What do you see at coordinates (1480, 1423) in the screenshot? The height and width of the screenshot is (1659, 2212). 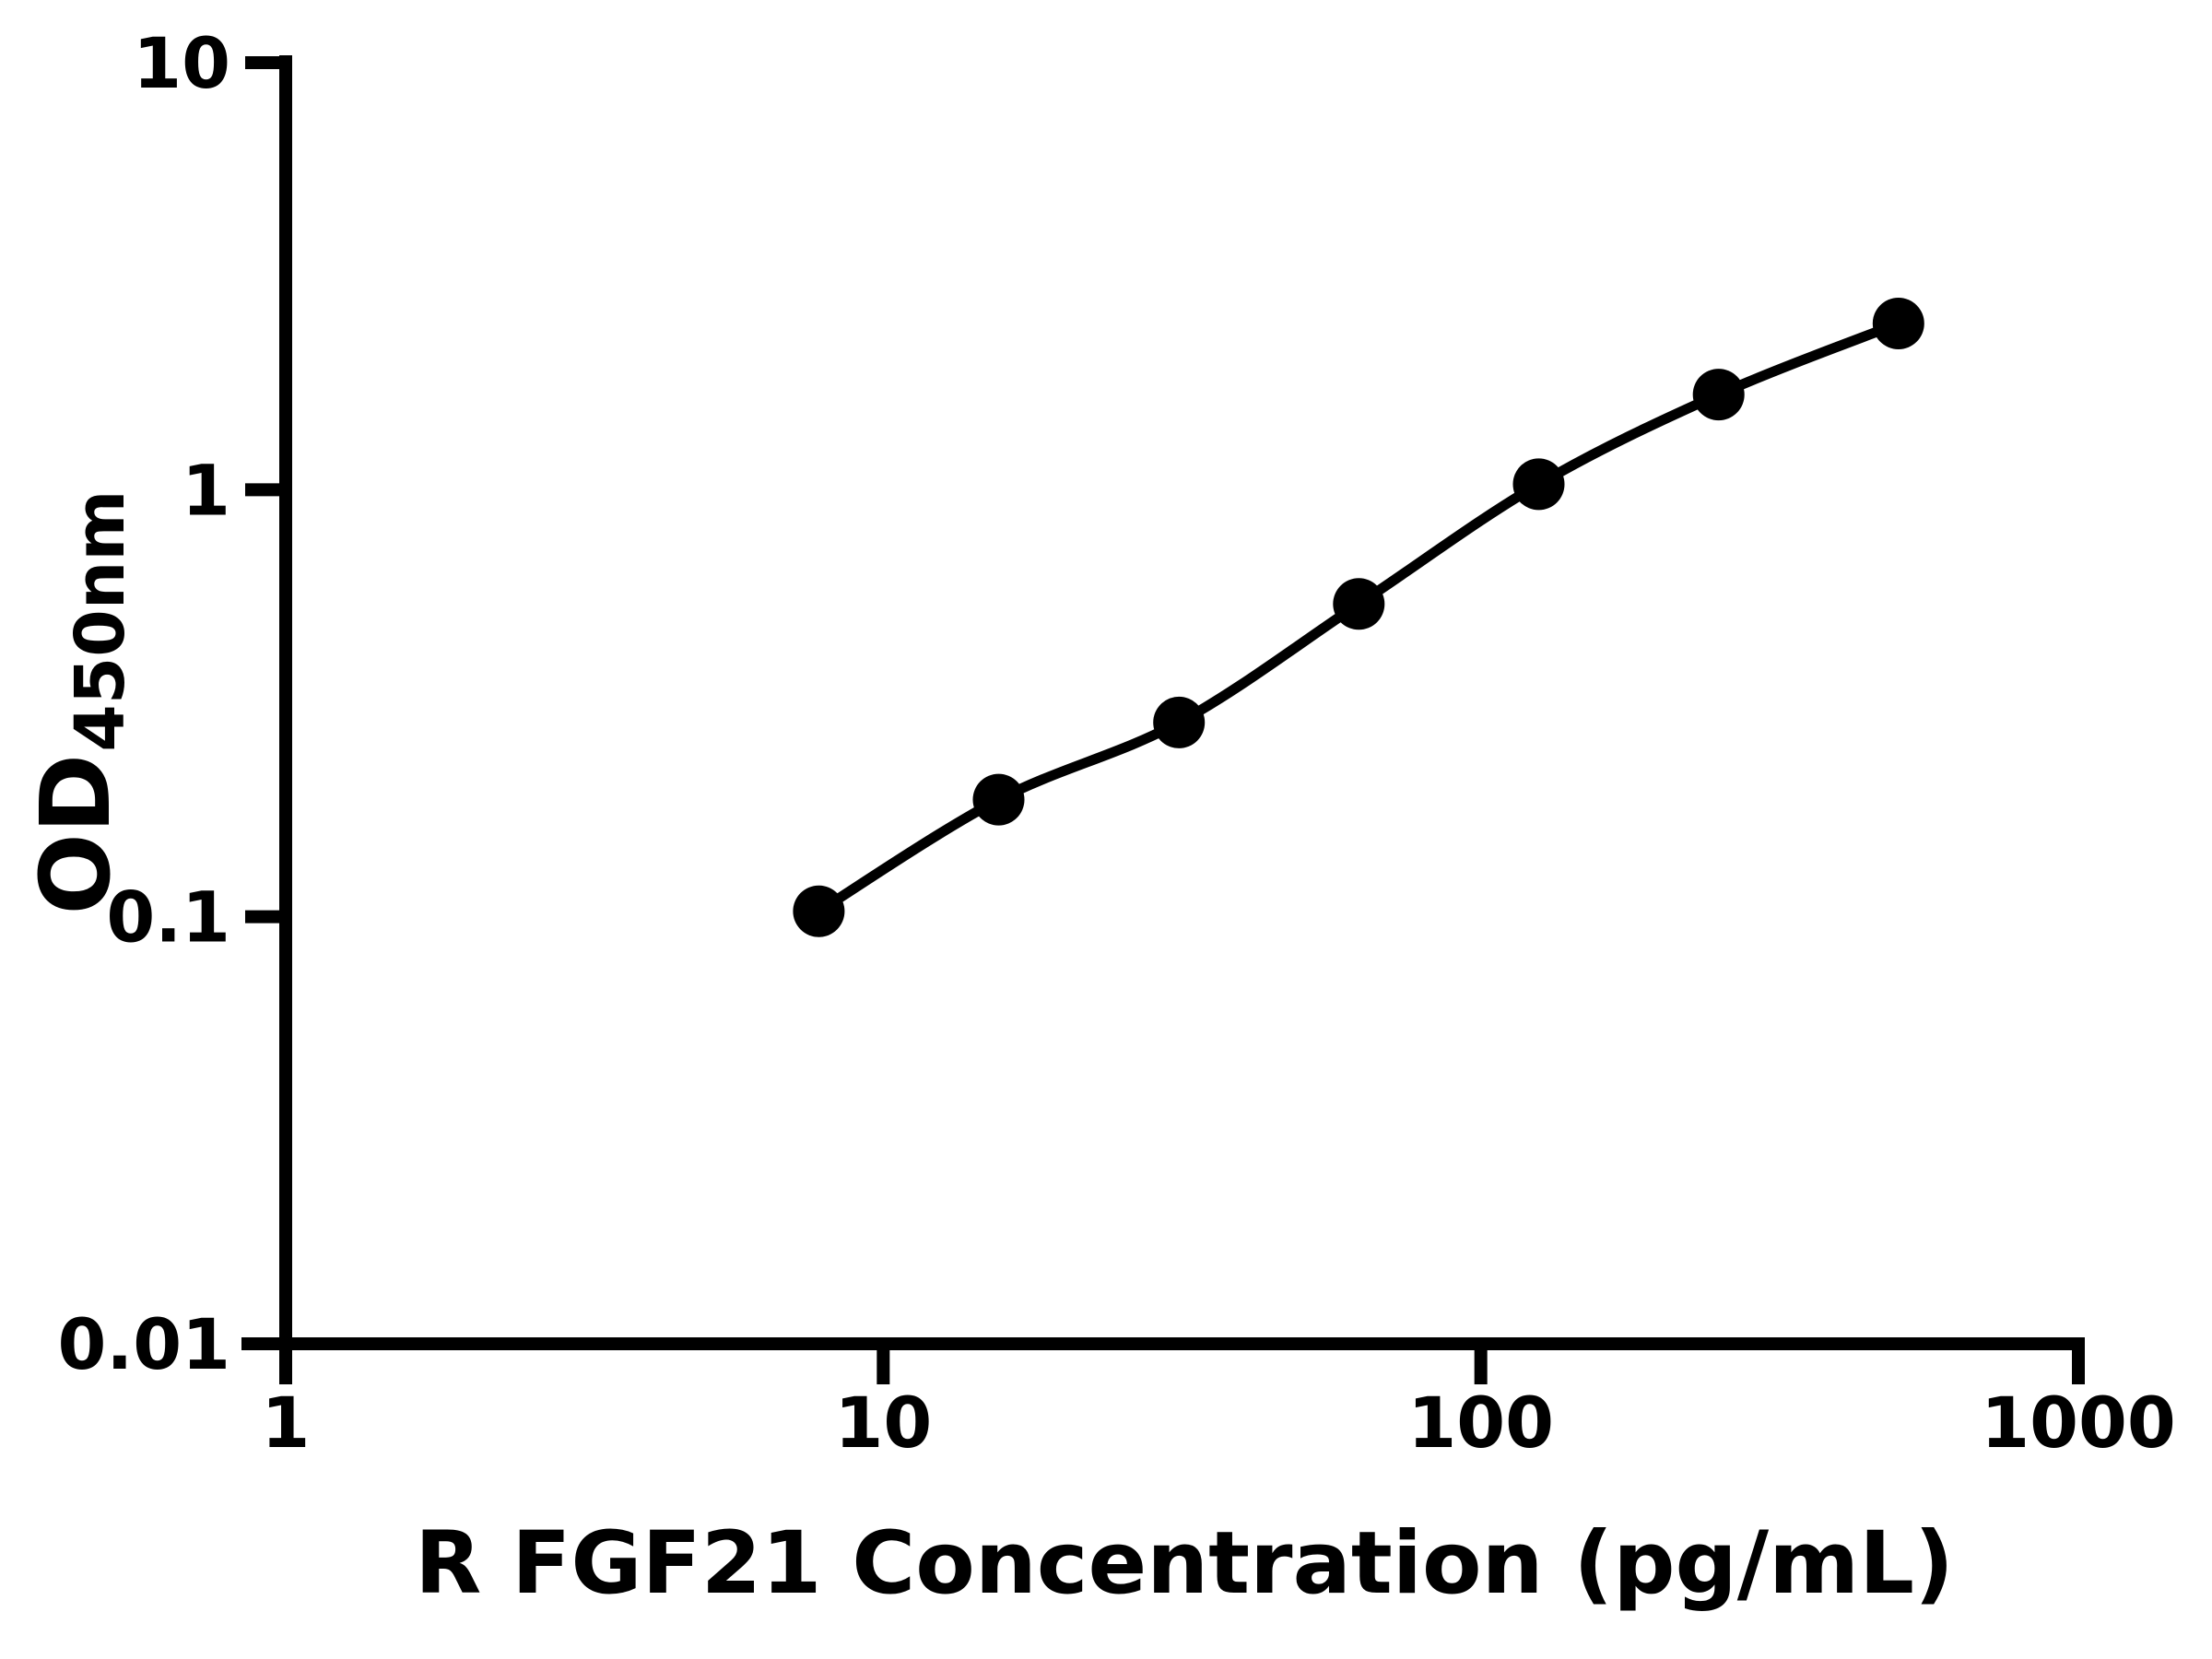 I see `x-tick-label: 100` at bounding box center [1480, 1423].